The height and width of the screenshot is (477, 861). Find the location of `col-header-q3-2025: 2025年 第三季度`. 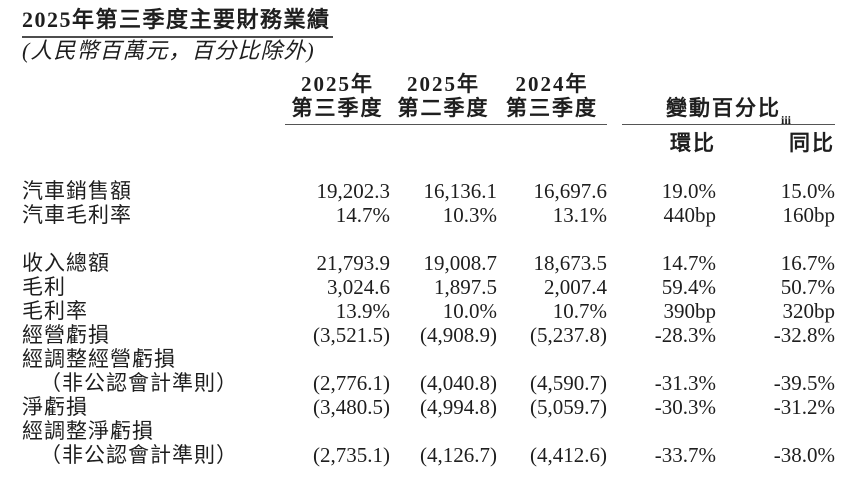

col-header-q3-2025: 2025年 第三季度 is located at coordinates (337, 98).